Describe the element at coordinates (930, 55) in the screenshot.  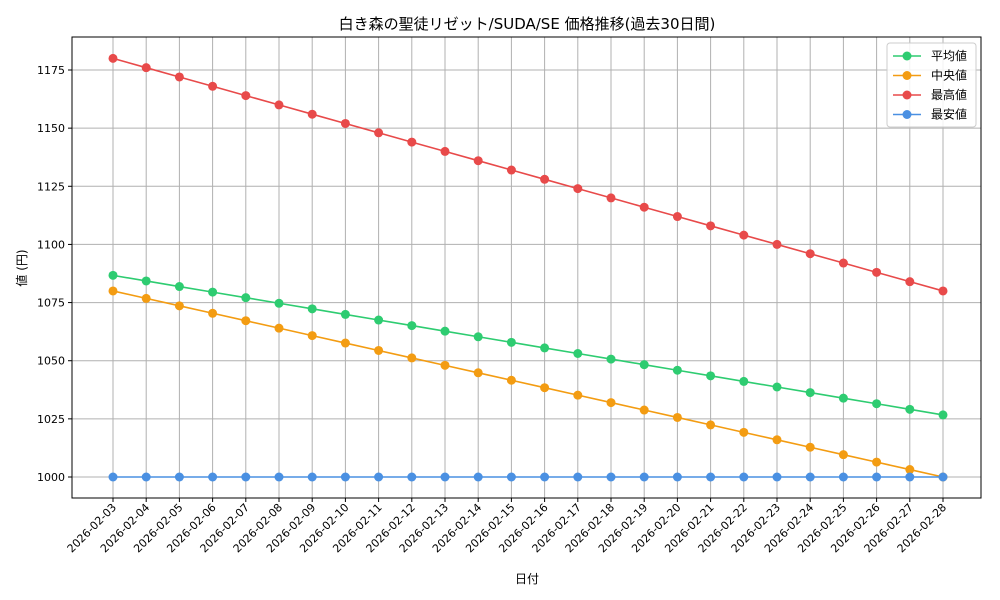
I see `legend-item: 平均値` at that location.